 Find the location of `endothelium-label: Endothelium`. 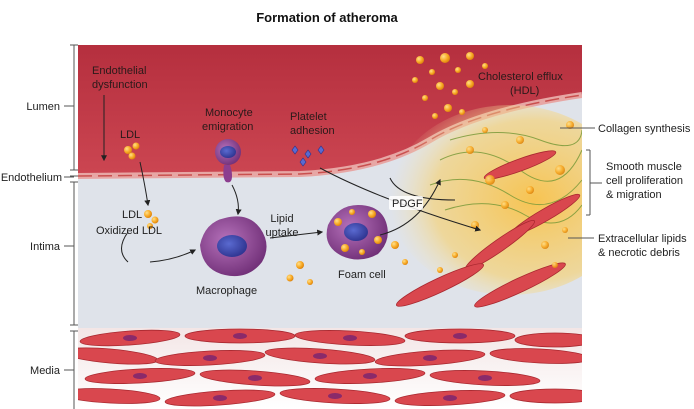

endothelium-label: Endothelium is located at coordinates (31, 178).